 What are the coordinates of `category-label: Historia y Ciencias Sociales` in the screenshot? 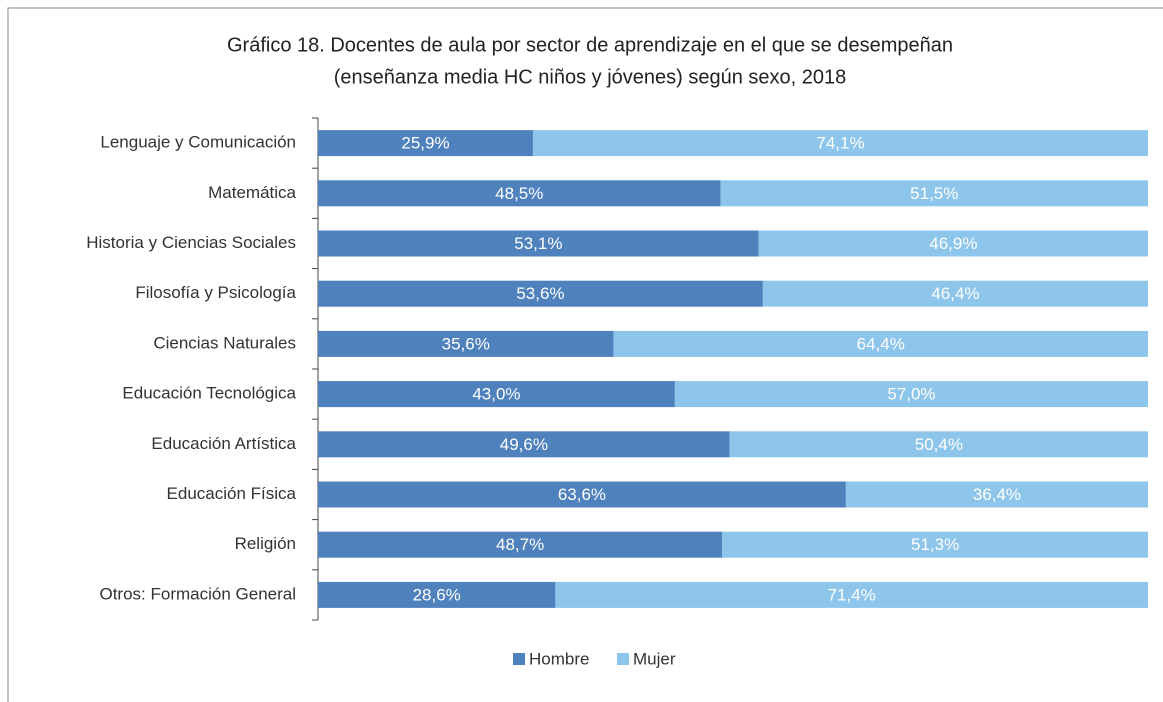 It's located at (191, 242).